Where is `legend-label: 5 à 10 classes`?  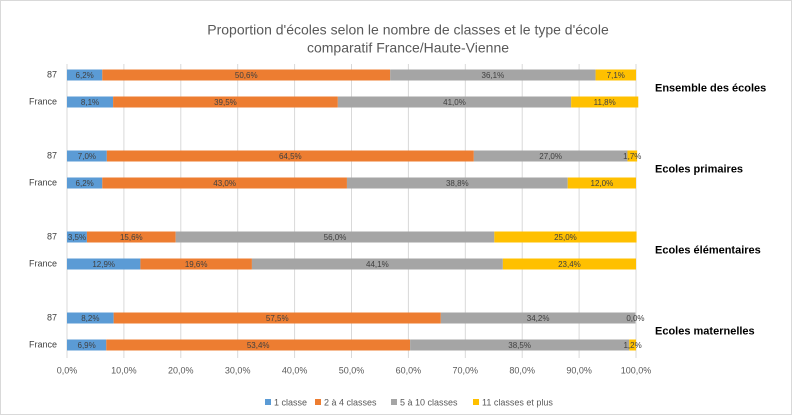 legend-label: 5 à 10 classes is located at coordinates (429, 402).